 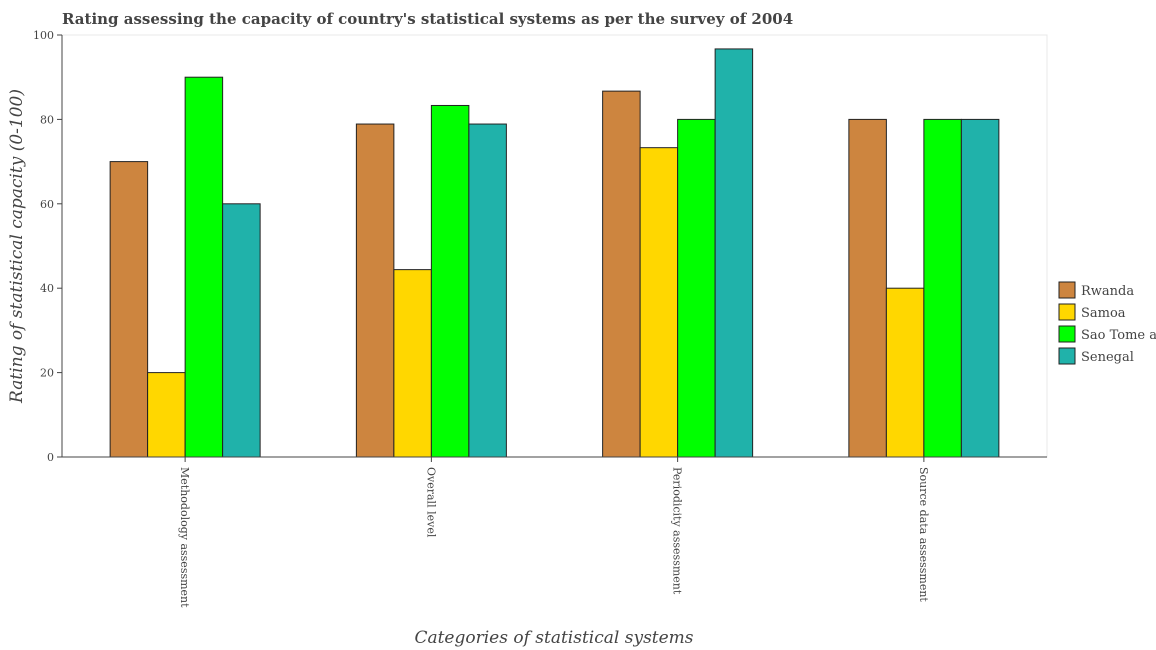 What do you see at coordinates (47, 246) in the screenshot?
I see `y-axis-ticks: 0 20 40 60 80 100` at bounding box center [47, 246].